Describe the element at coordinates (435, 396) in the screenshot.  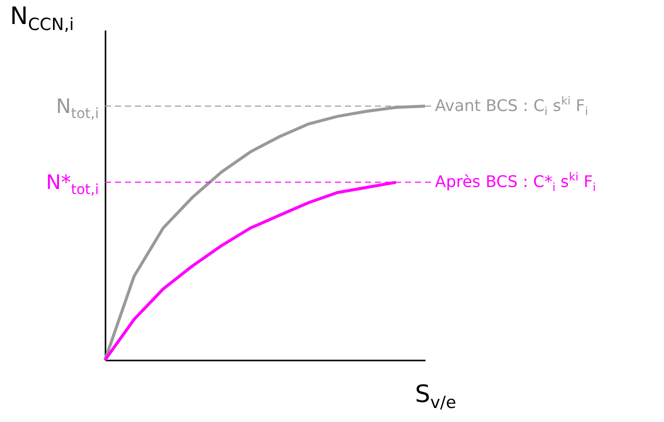
I see `x-axis-title: S$_{v/e}$` at that location.